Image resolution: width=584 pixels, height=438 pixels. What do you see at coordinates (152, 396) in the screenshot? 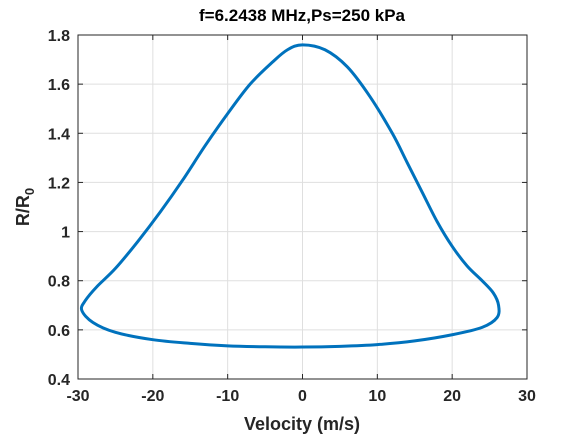
I see `x-tick-label: -20` at bounding box center [152, 396].